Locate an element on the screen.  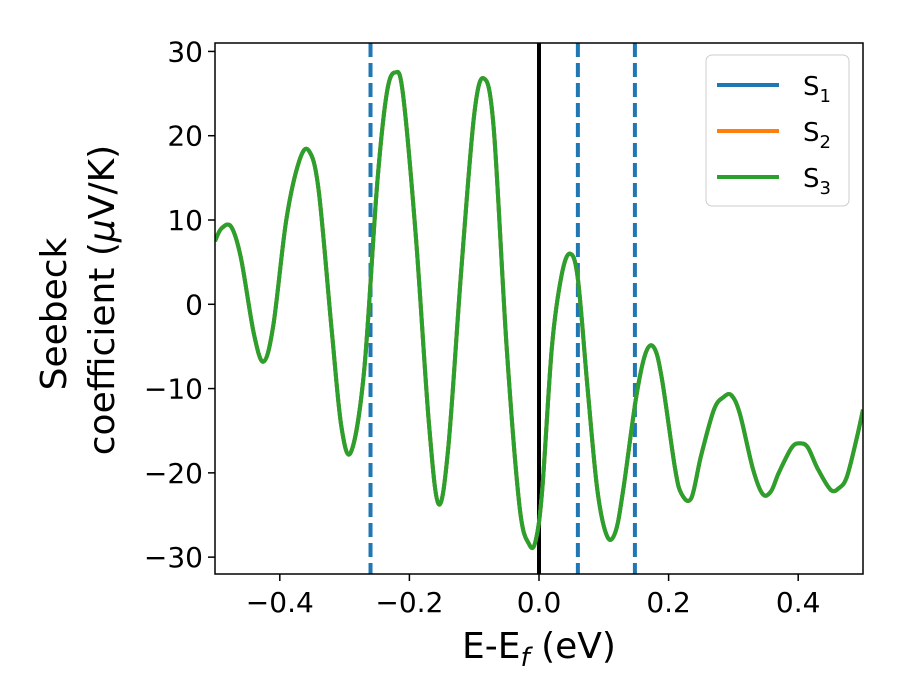
legend-label-S2: S2 is located at coordinates (817, 135).